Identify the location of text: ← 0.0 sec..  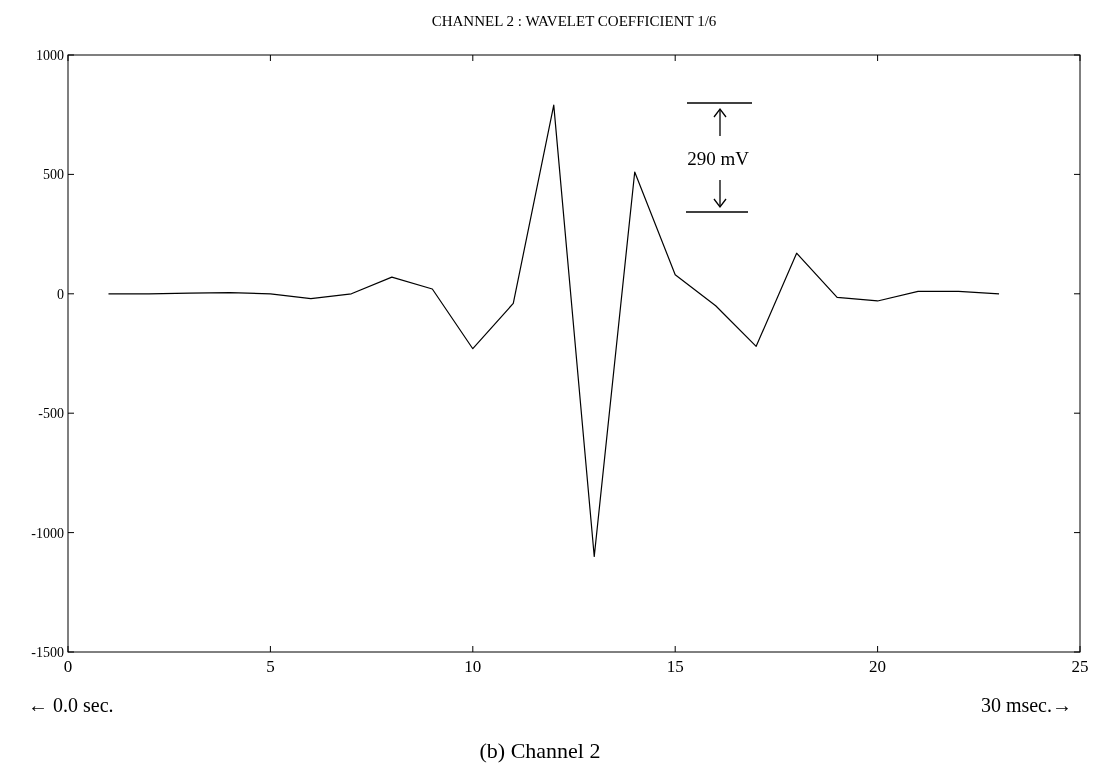
(71, 705).